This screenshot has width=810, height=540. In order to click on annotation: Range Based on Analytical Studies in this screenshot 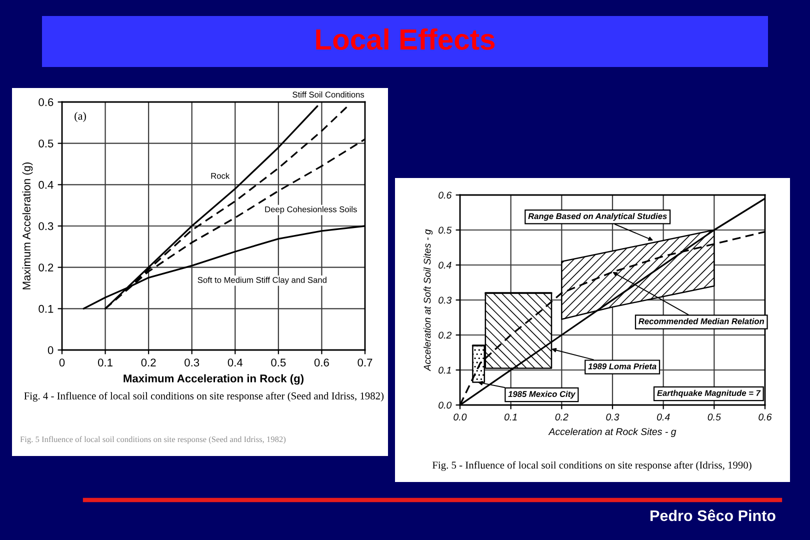, I will do `click(597, 217)`.